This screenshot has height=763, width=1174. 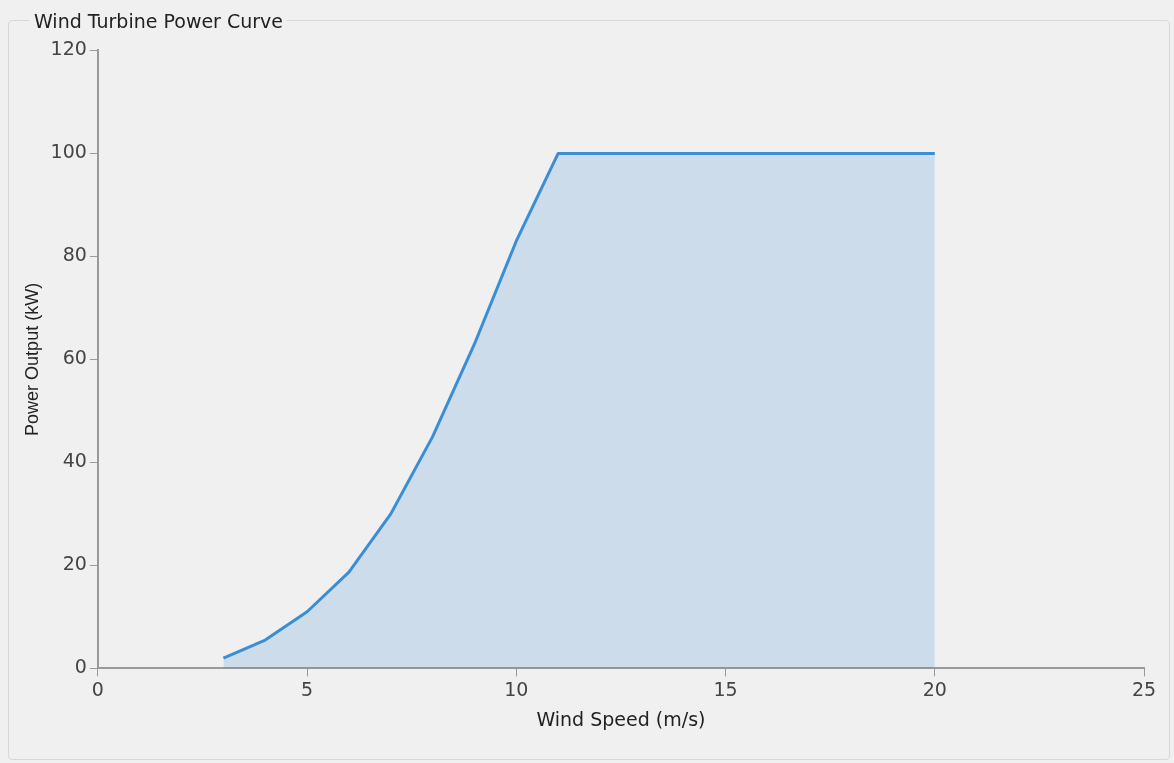 What do you see at coordinates (1144, 688) in the screenshot?
I see `x-tick-label: 25` at bounding box center [1144, 688].